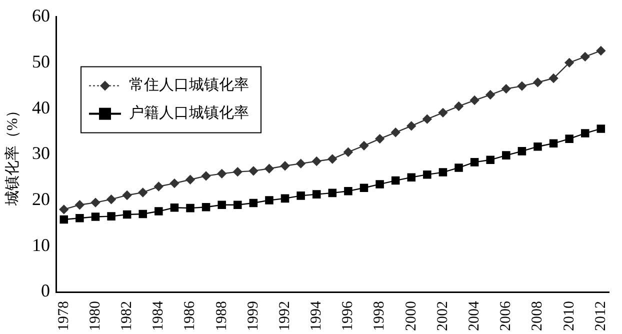 This screenshot has height=334, width=622. Describe the element at coordinates (12, 155) in the screenshot. I see `y-axis-title: 城镇化率（%）` at that location.